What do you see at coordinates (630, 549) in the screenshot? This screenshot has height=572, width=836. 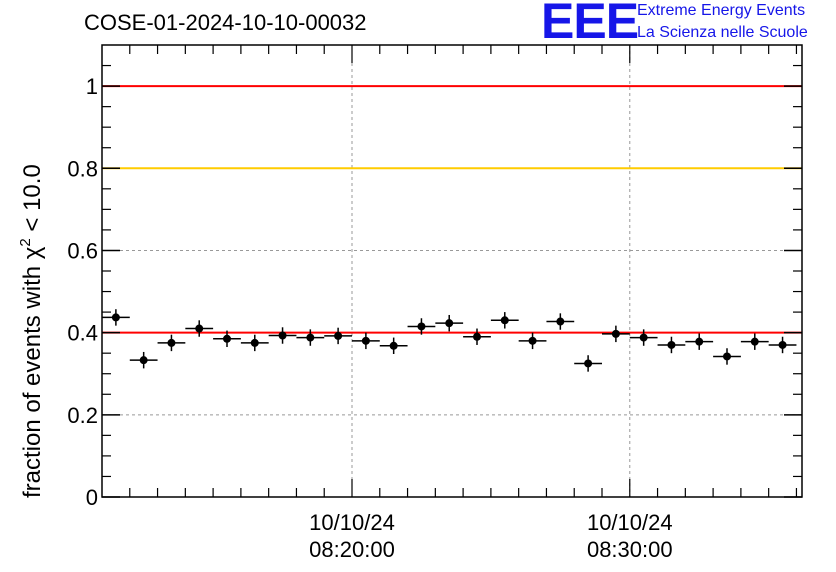 I see `x-tick-label-time: 08:30:00` at bounding box center [630, 549].